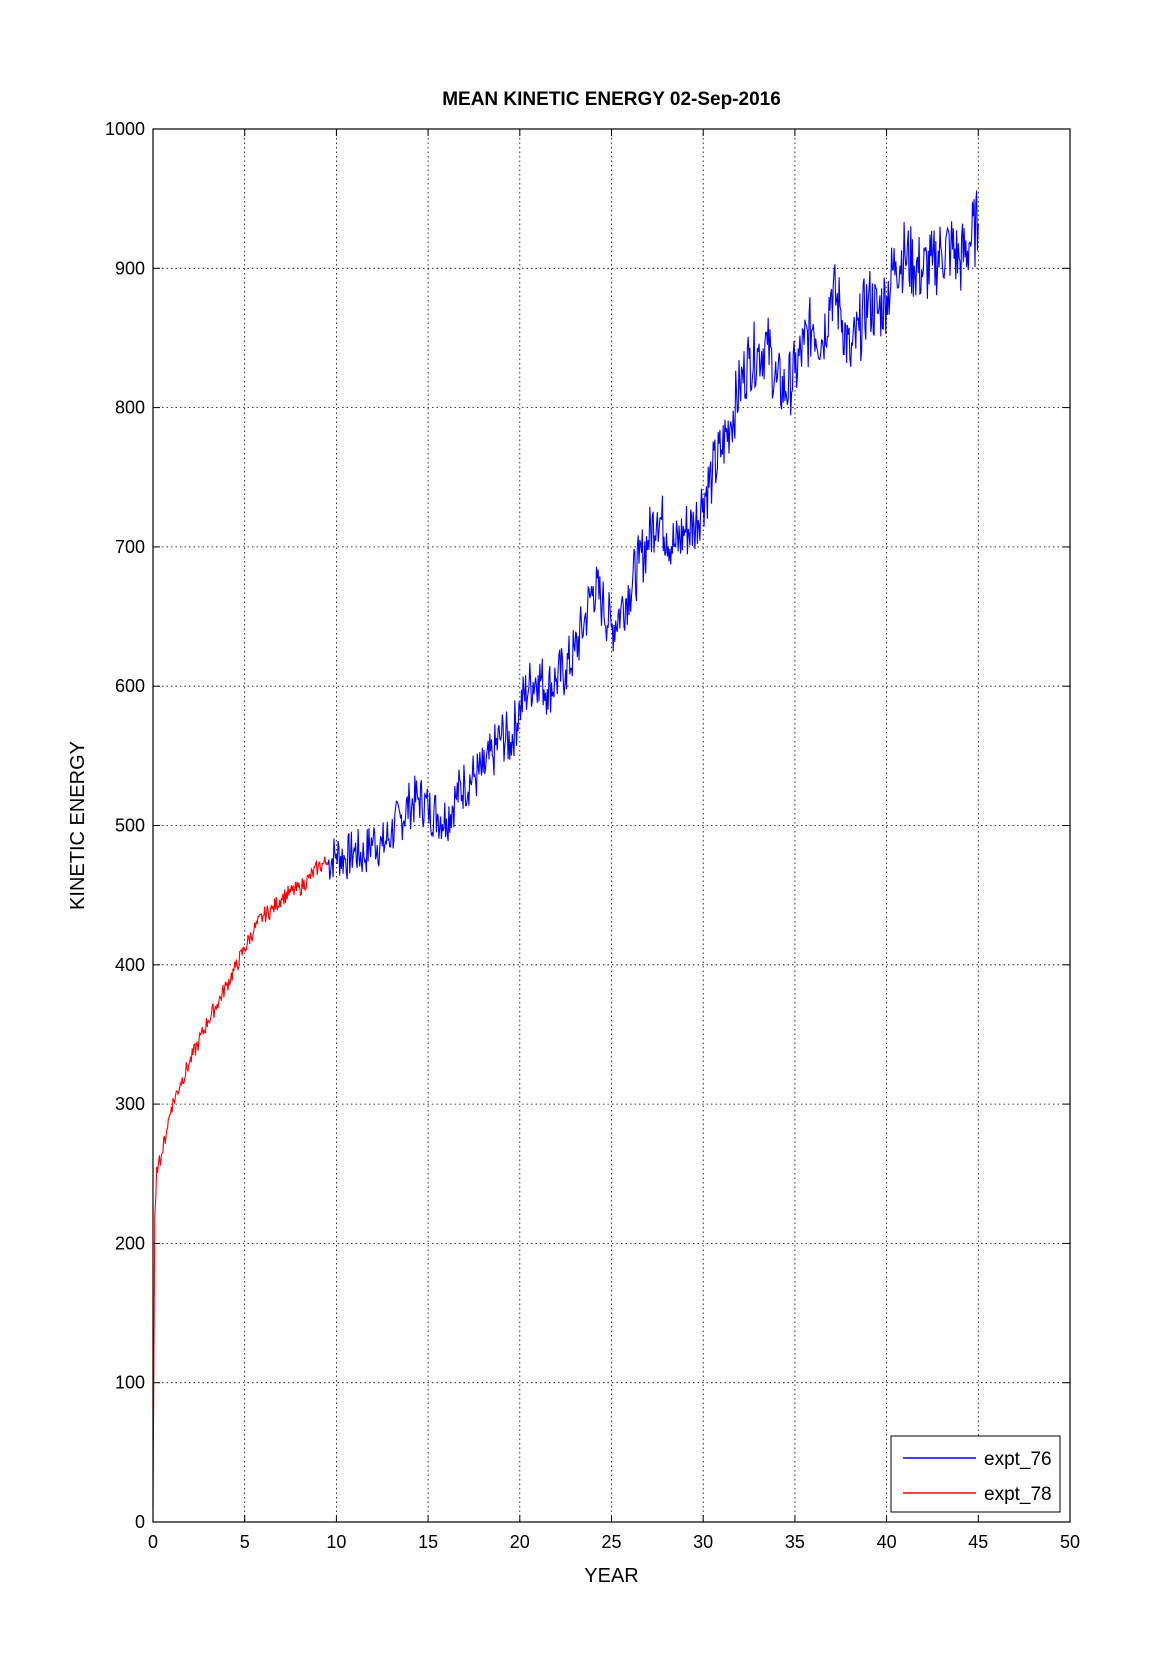 This screenshot has height=1679, width=1165. I want to click on y-tick-label: 0, so click(140, 1522).